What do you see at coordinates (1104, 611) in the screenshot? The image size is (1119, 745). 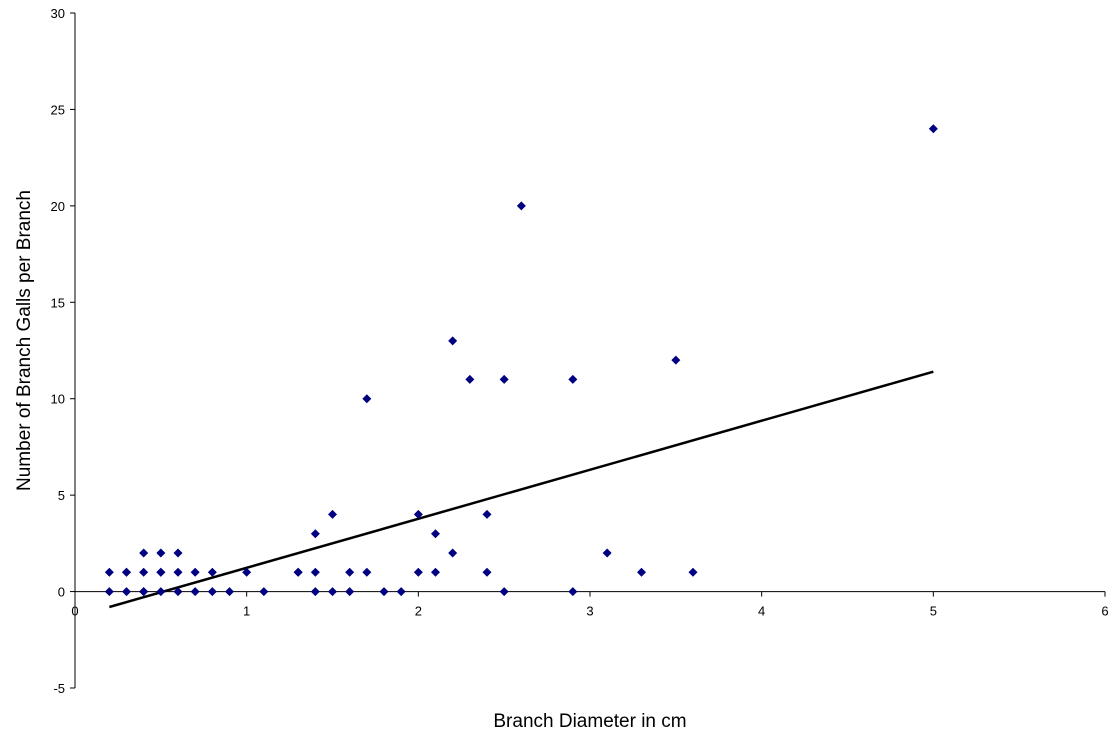 I see `x-tick-label: 6` at bounding box center [1104, 611].